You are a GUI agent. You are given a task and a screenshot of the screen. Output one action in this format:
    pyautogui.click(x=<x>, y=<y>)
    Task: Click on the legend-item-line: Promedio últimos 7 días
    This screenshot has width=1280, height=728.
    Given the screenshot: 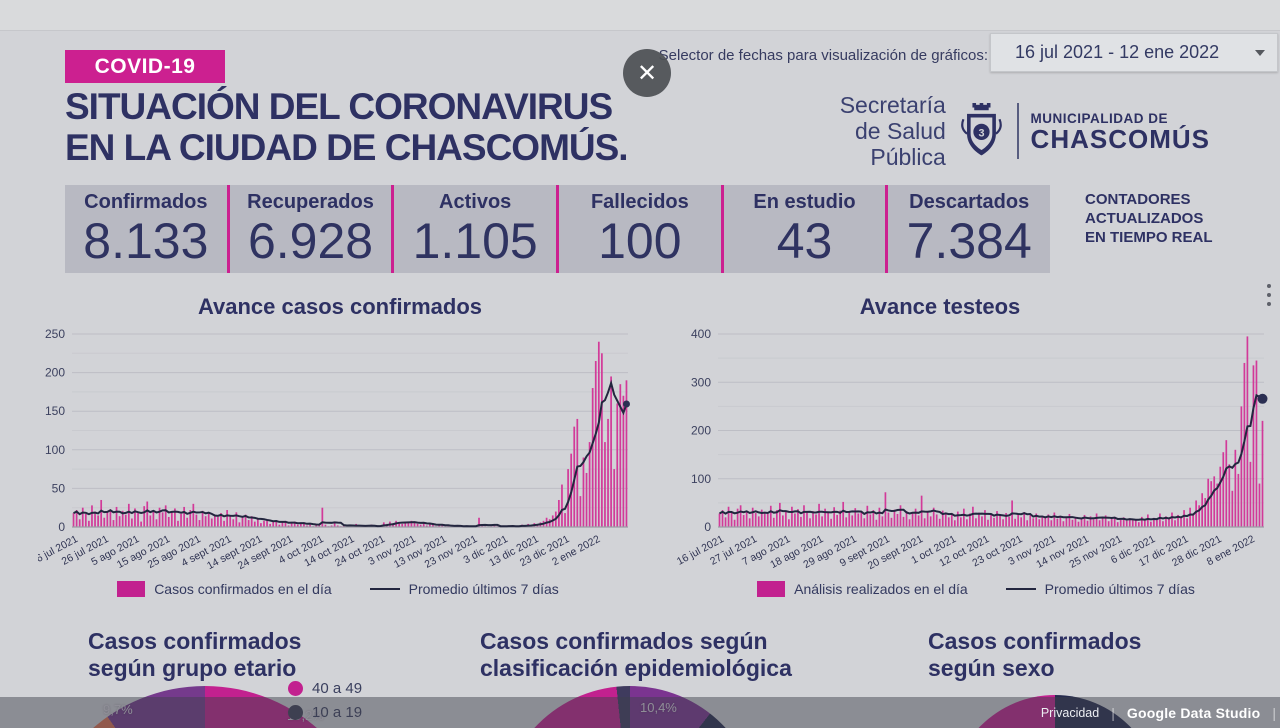 What is the action you would take?
    pyautogui.click(x=1100, y=589)
    